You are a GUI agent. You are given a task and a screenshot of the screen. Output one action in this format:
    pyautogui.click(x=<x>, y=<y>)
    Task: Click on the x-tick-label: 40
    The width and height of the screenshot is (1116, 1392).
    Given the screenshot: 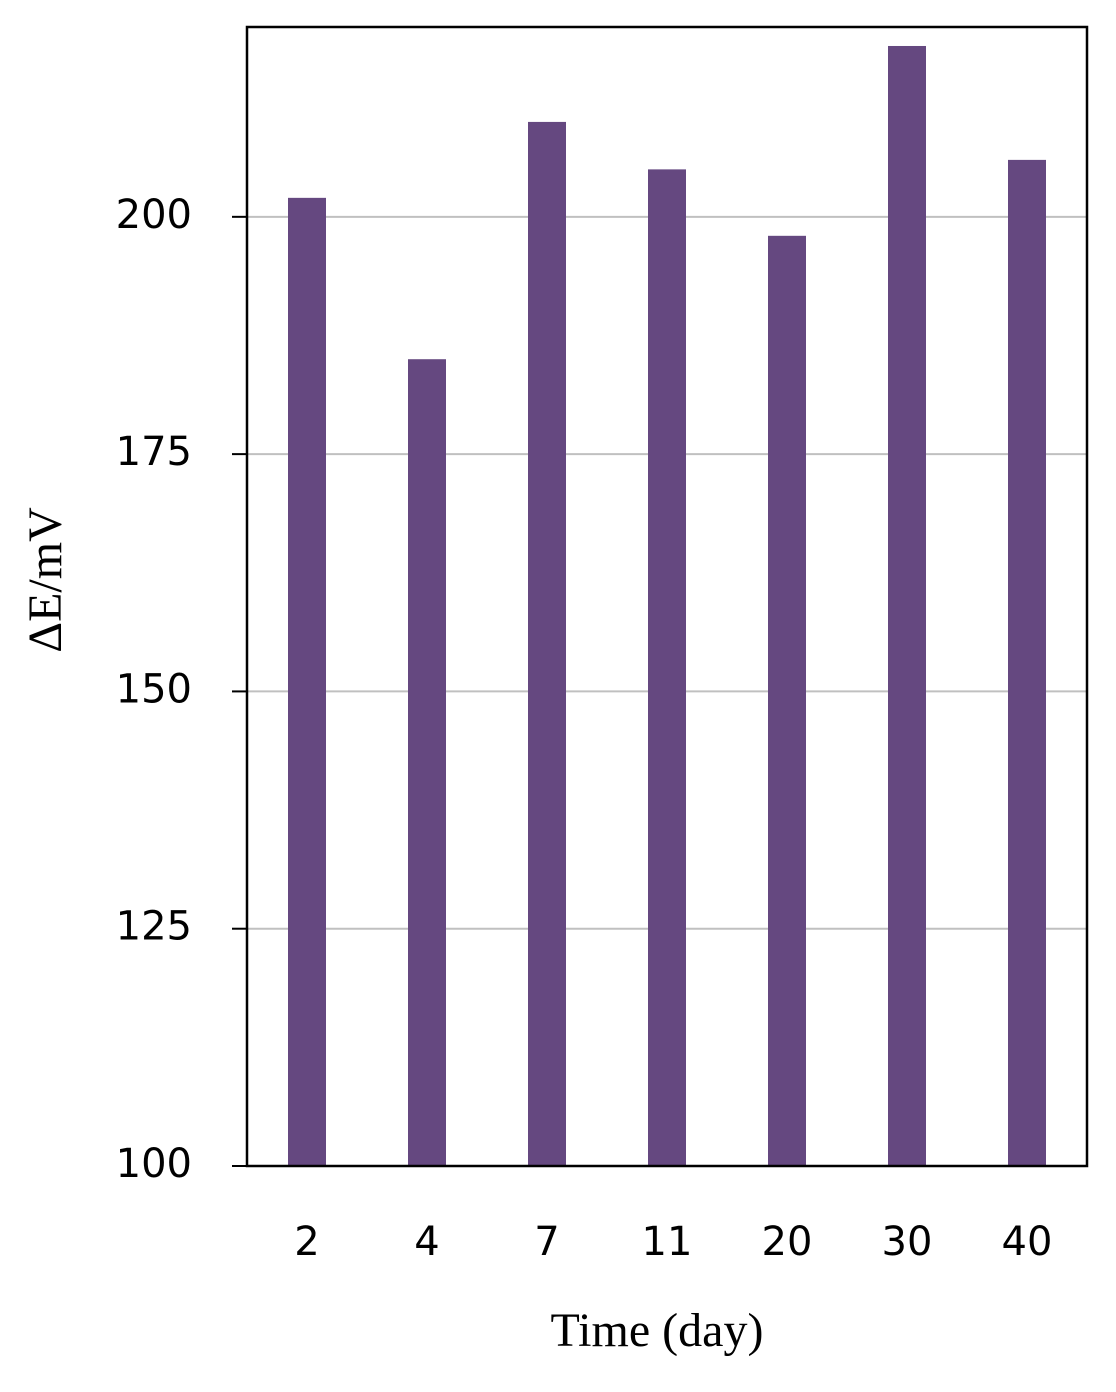 What is the action you would take?
    pyautogui.click(x=1027, y=1242)
    